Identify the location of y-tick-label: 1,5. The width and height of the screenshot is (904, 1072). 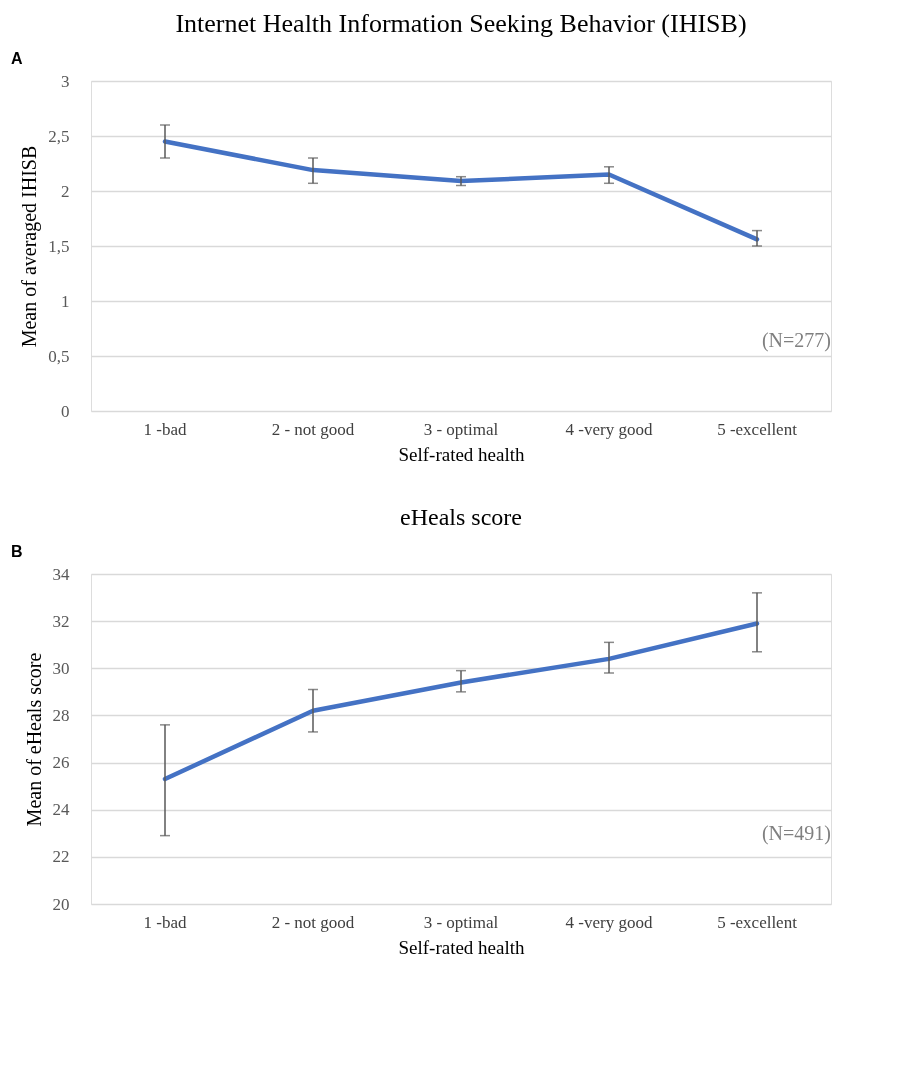
(59, 246).